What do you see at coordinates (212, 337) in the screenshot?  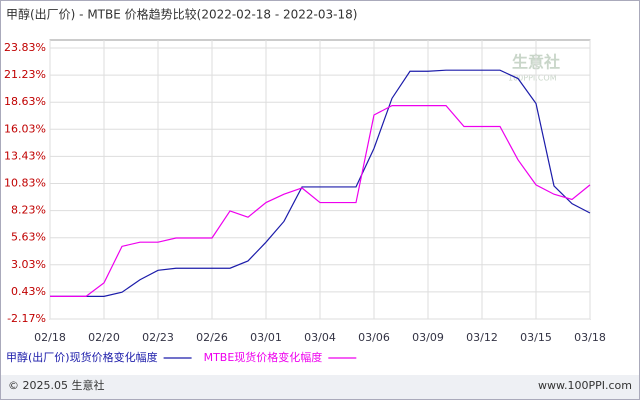 I see `x-tick-label: 02/26` at bounding box center [212, 337].